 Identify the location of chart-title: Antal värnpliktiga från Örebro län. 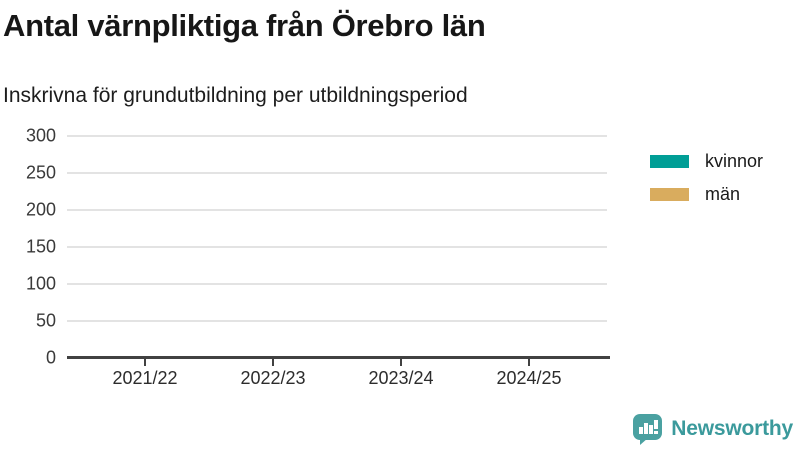
(244, 25).